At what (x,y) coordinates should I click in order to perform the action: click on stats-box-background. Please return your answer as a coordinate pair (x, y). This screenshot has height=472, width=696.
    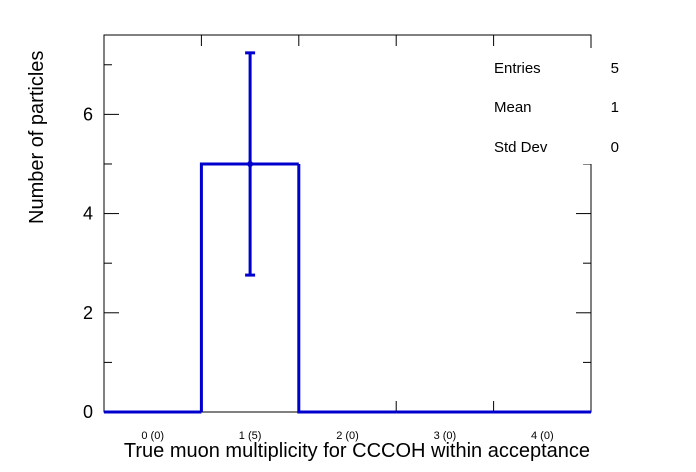
    Looking at the image, I should click on (558, 106).